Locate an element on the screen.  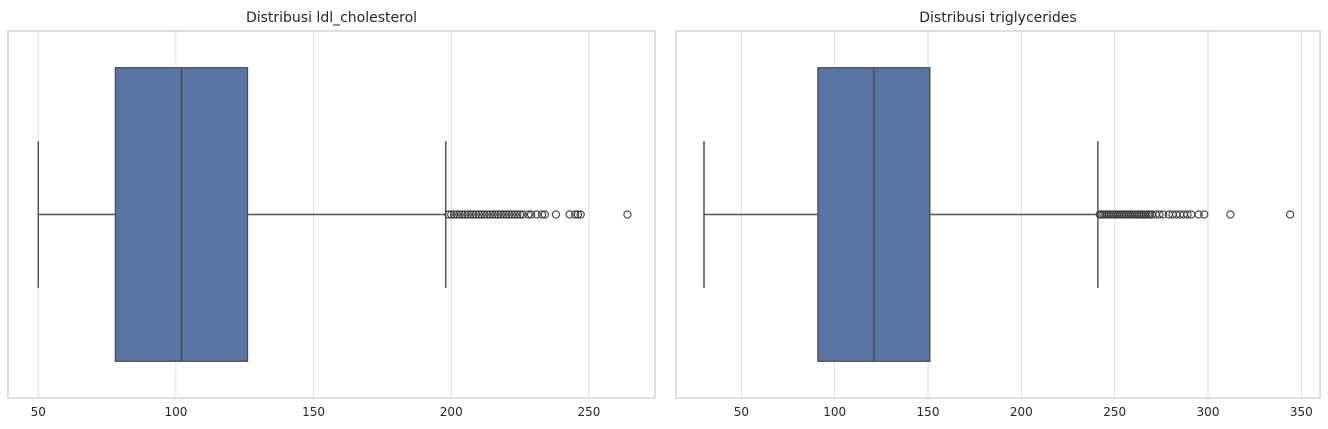
chart-title: Distribusi triglycerides is located at coordinates (997, 18).